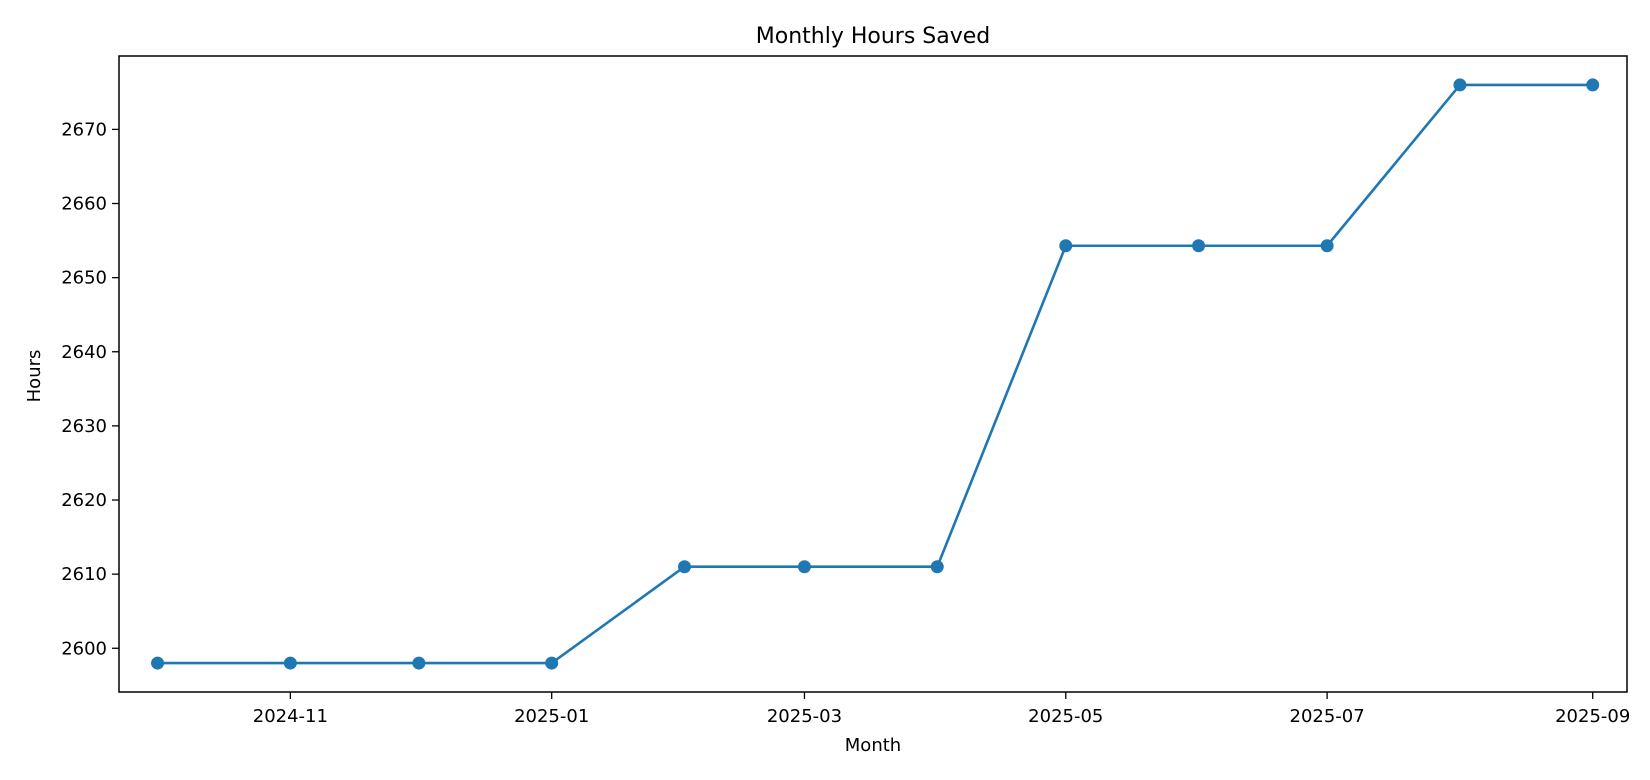 The width and height of the screenshot is (1650, 780). Describe the element at coordinates (1592, 716) in the screenshot. I see `x-tick-label: 2025-09` at that location.